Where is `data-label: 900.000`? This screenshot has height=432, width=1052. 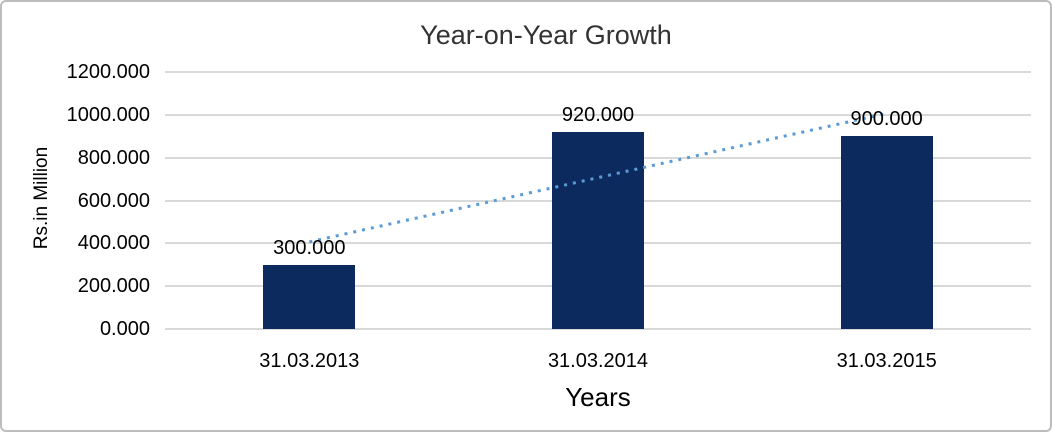 data-label: 900.000 is located at coordinates (886, 119).